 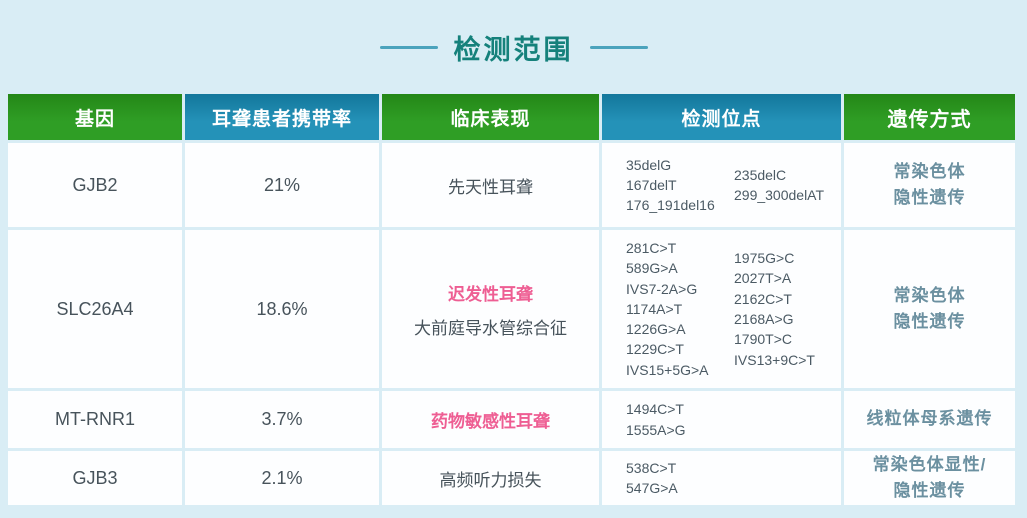 I want to click on page-title: 检测范围, so click(x=513, y=49).